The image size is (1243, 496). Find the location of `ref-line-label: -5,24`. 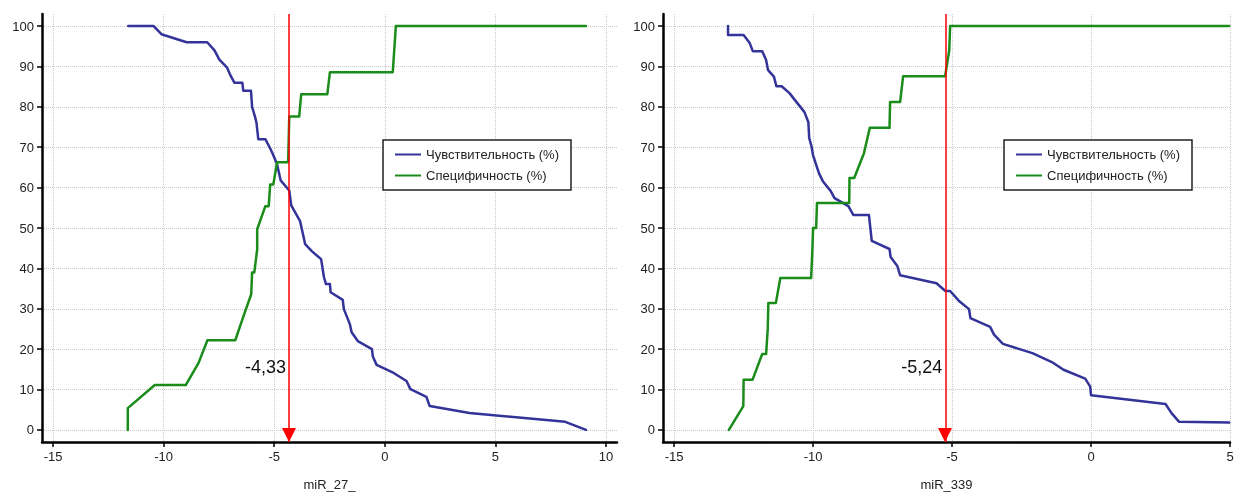

ref-line-label: -5,24 is located at coordinates (922, 366).